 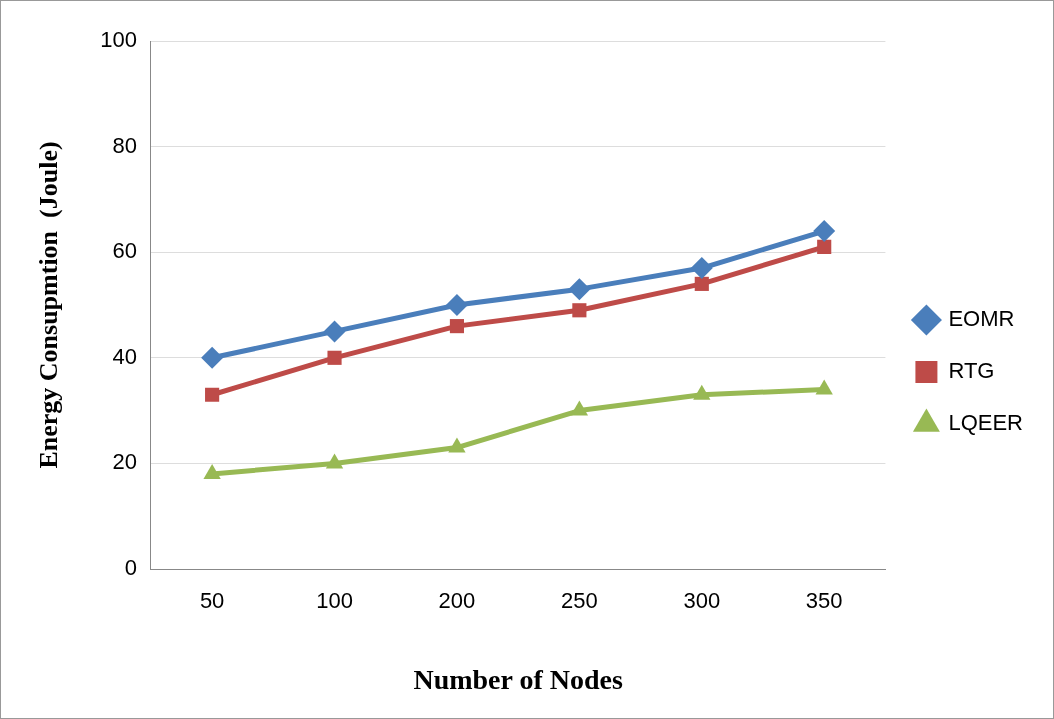 What do you see at coordinates (824, 601) in the screenshot?
I see `x-tick-label: 350` at bounding box center [824, 601].